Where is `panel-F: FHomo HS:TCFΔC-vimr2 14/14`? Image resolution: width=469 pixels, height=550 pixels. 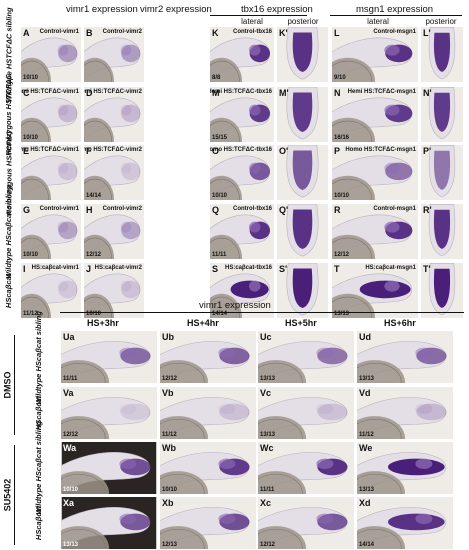 panel-F: FHomo HS:TCFΔC-vimr2 14/14 is located at coordinates (114, 172).